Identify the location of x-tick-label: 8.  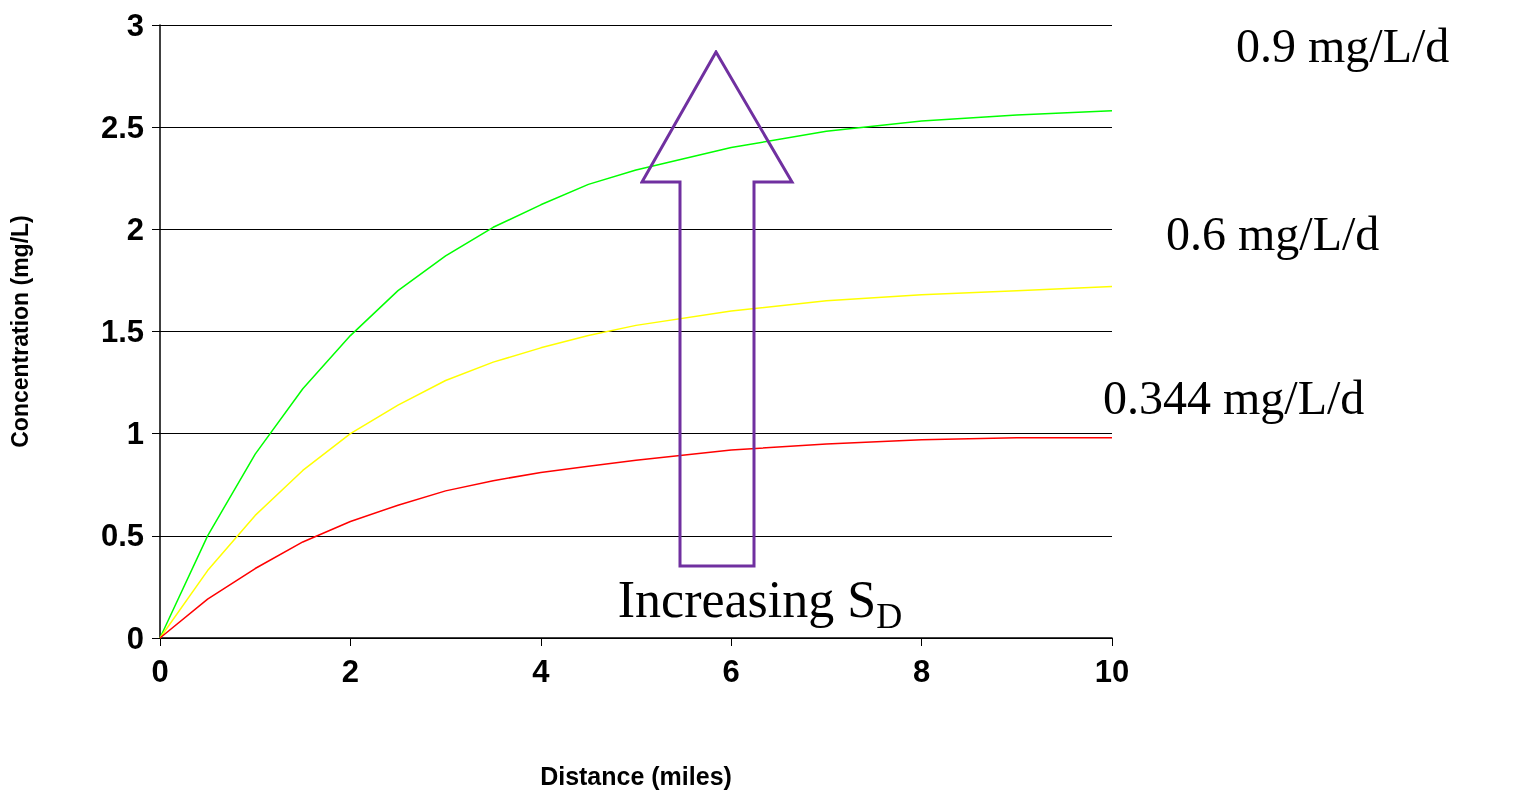
(921, 671).